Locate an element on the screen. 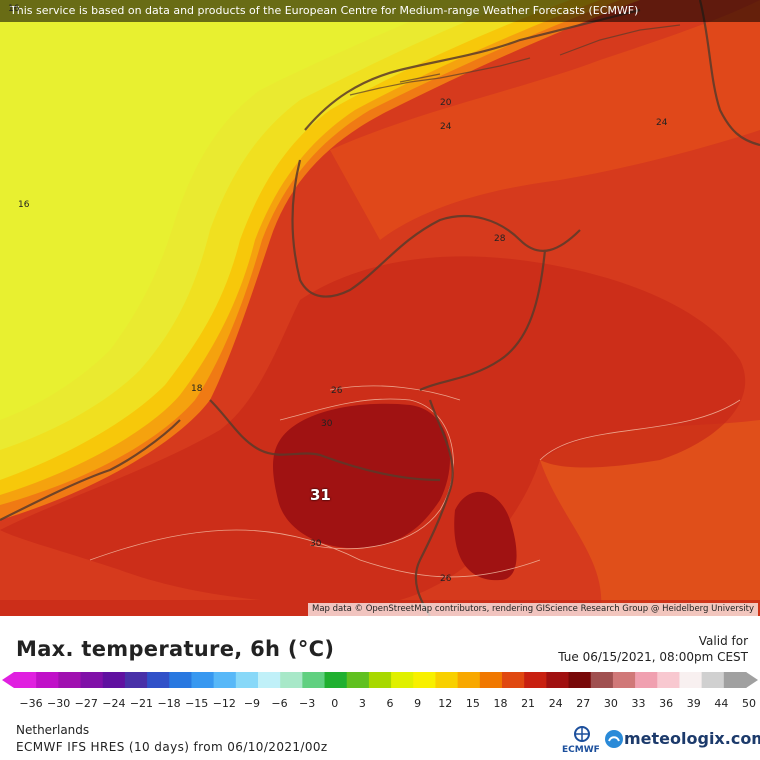 The height and width of the screenshot is (760, 760). ecmwf-logo-icon is located at coordinates (582, 740).